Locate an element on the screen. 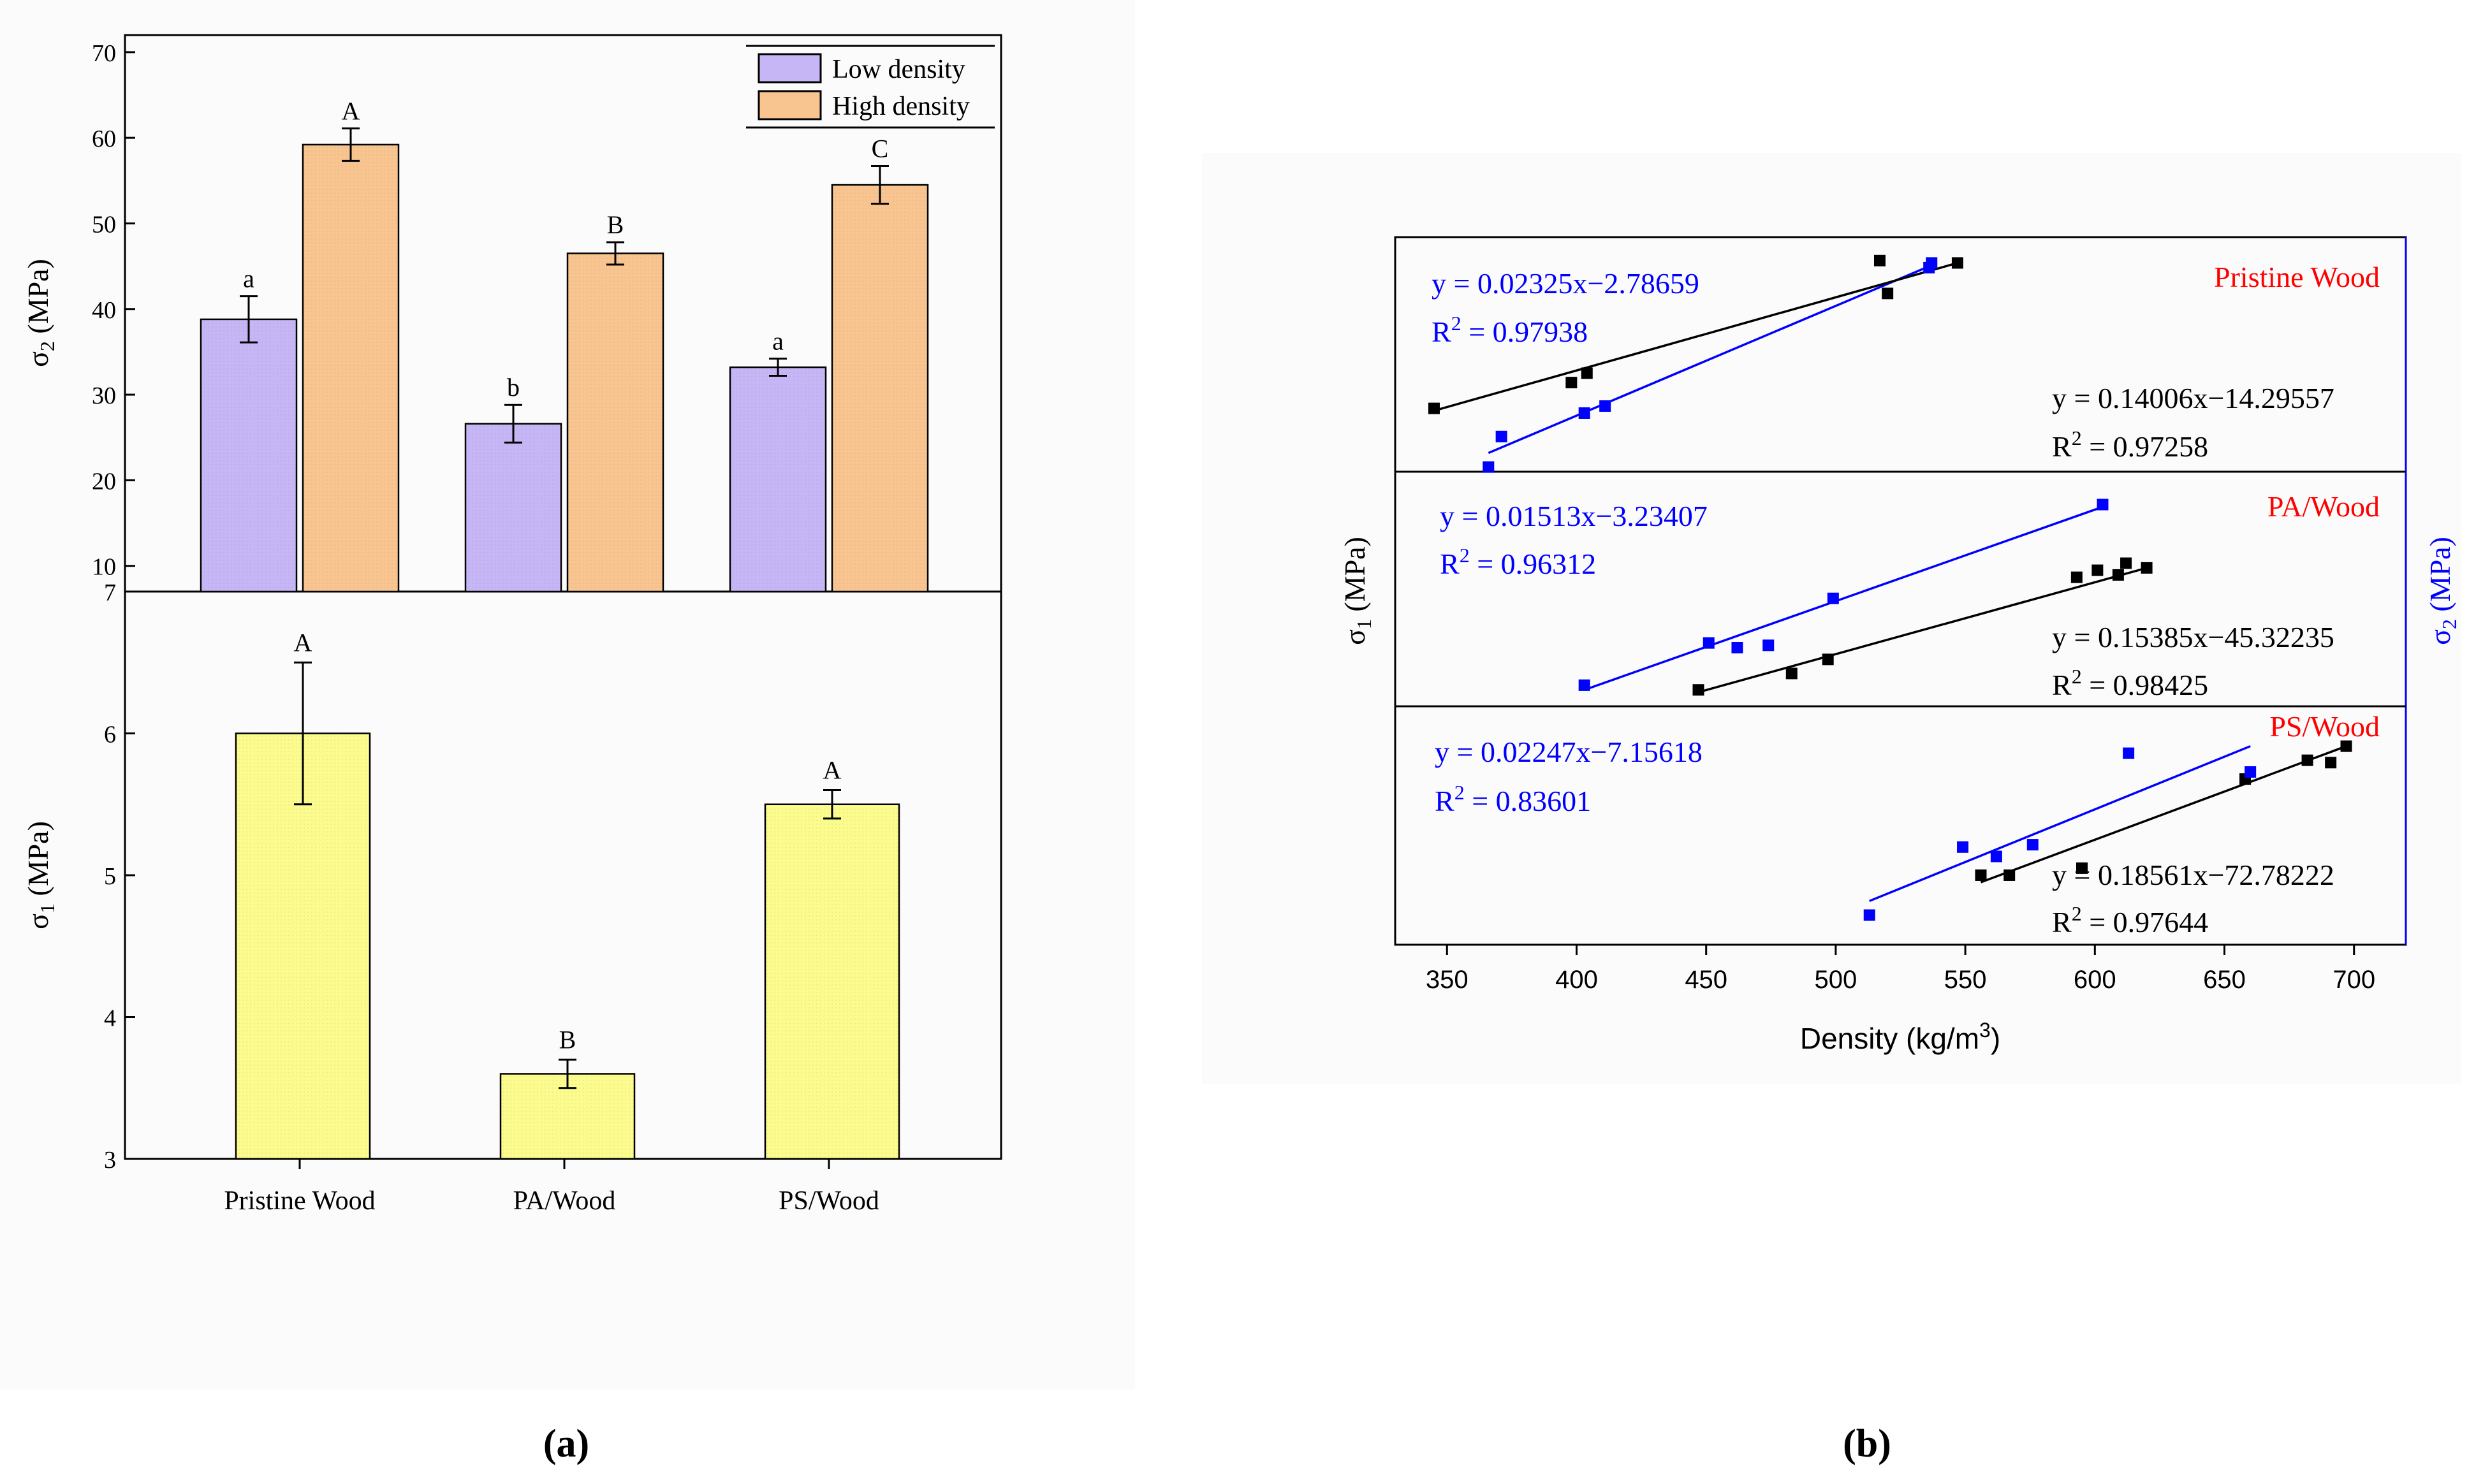 The width and height of the screenshot is (2483, 1484). b-panel-title: Pristine Wood is located at coordinates (2297, 277).